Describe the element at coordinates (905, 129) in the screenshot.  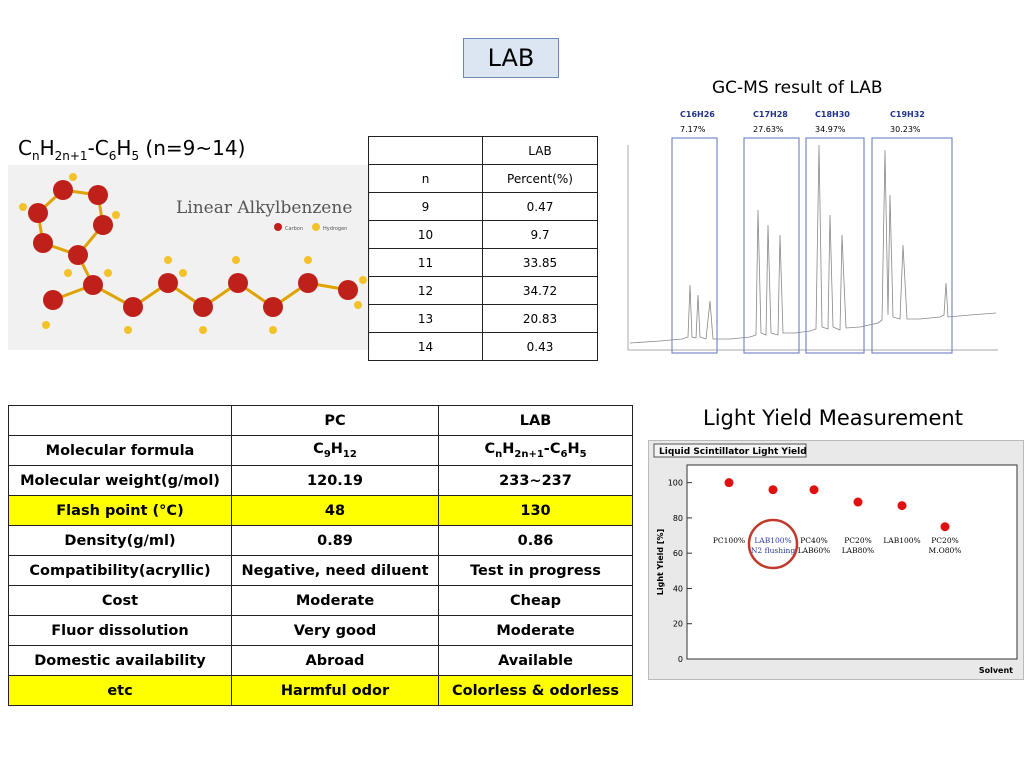
I see `gcms-group-percent: 30.23%` at that location.